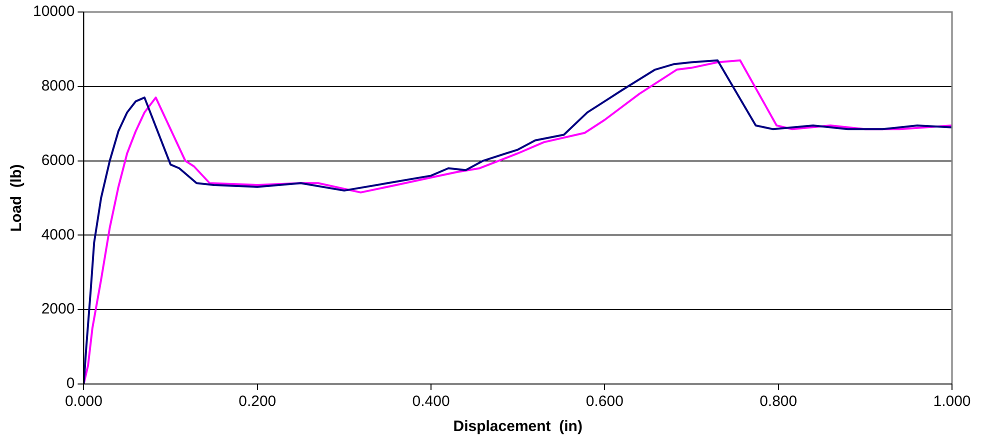 The image size is (984, 444). Describe the element at coordinates (58, 309) in the screenshot. I see `y-tick-label: 2000` at that location.